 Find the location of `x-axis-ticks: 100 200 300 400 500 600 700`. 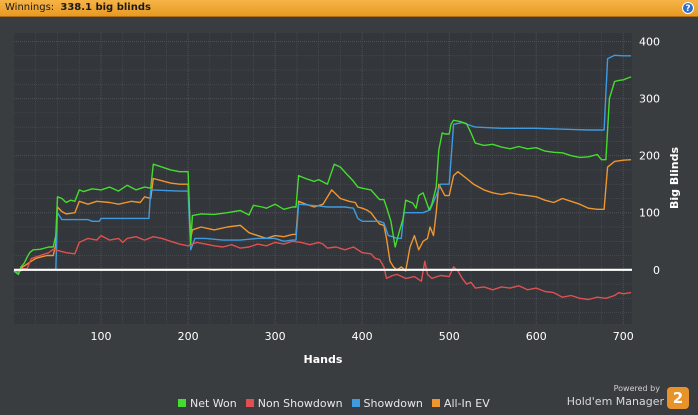

x-axis-ticks: 100 200 300 400 500 600 700 is located at coordinates (362, 336).